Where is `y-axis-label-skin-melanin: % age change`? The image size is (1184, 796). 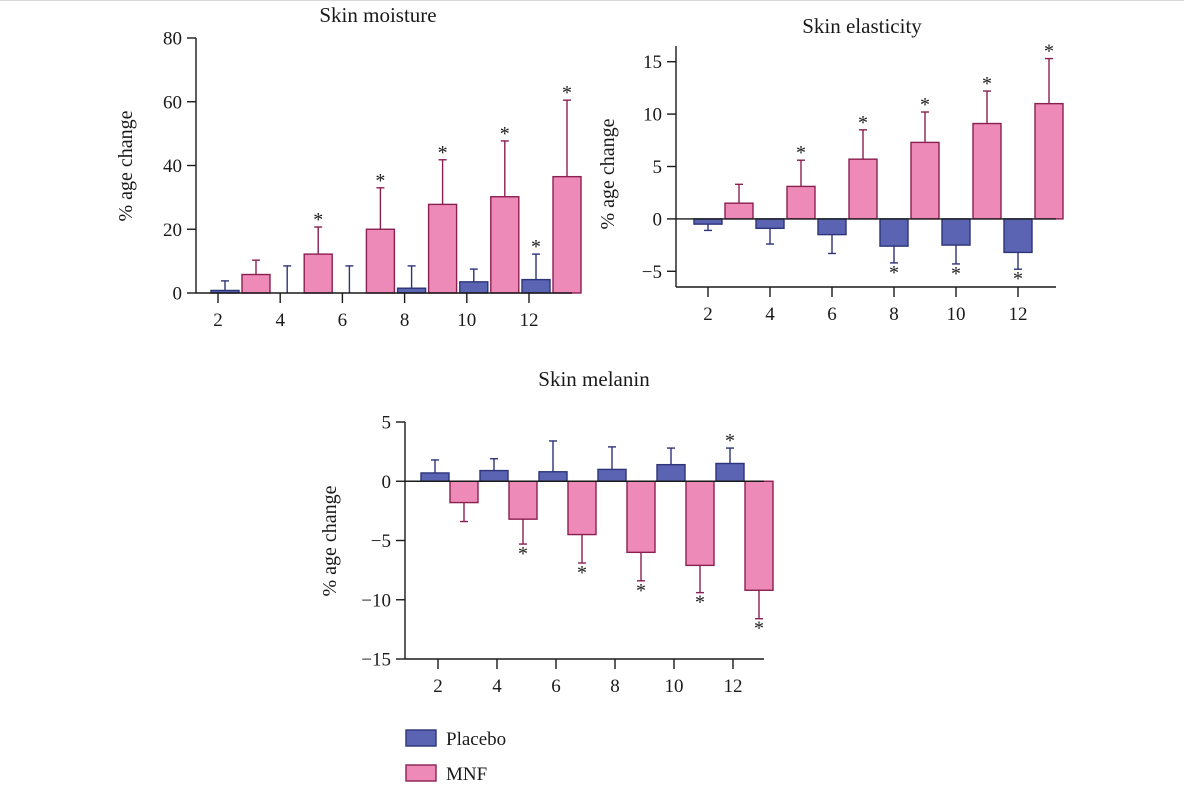
y-axis-label-skin-melanin: % age change is located at coordinates (330, 540).